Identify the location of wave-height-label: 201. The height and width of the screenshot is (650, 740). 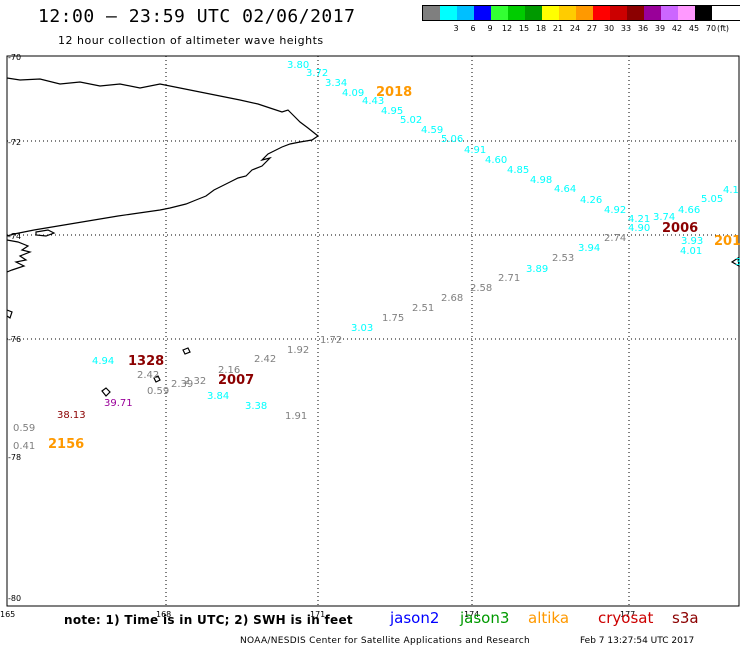
(727, 241).